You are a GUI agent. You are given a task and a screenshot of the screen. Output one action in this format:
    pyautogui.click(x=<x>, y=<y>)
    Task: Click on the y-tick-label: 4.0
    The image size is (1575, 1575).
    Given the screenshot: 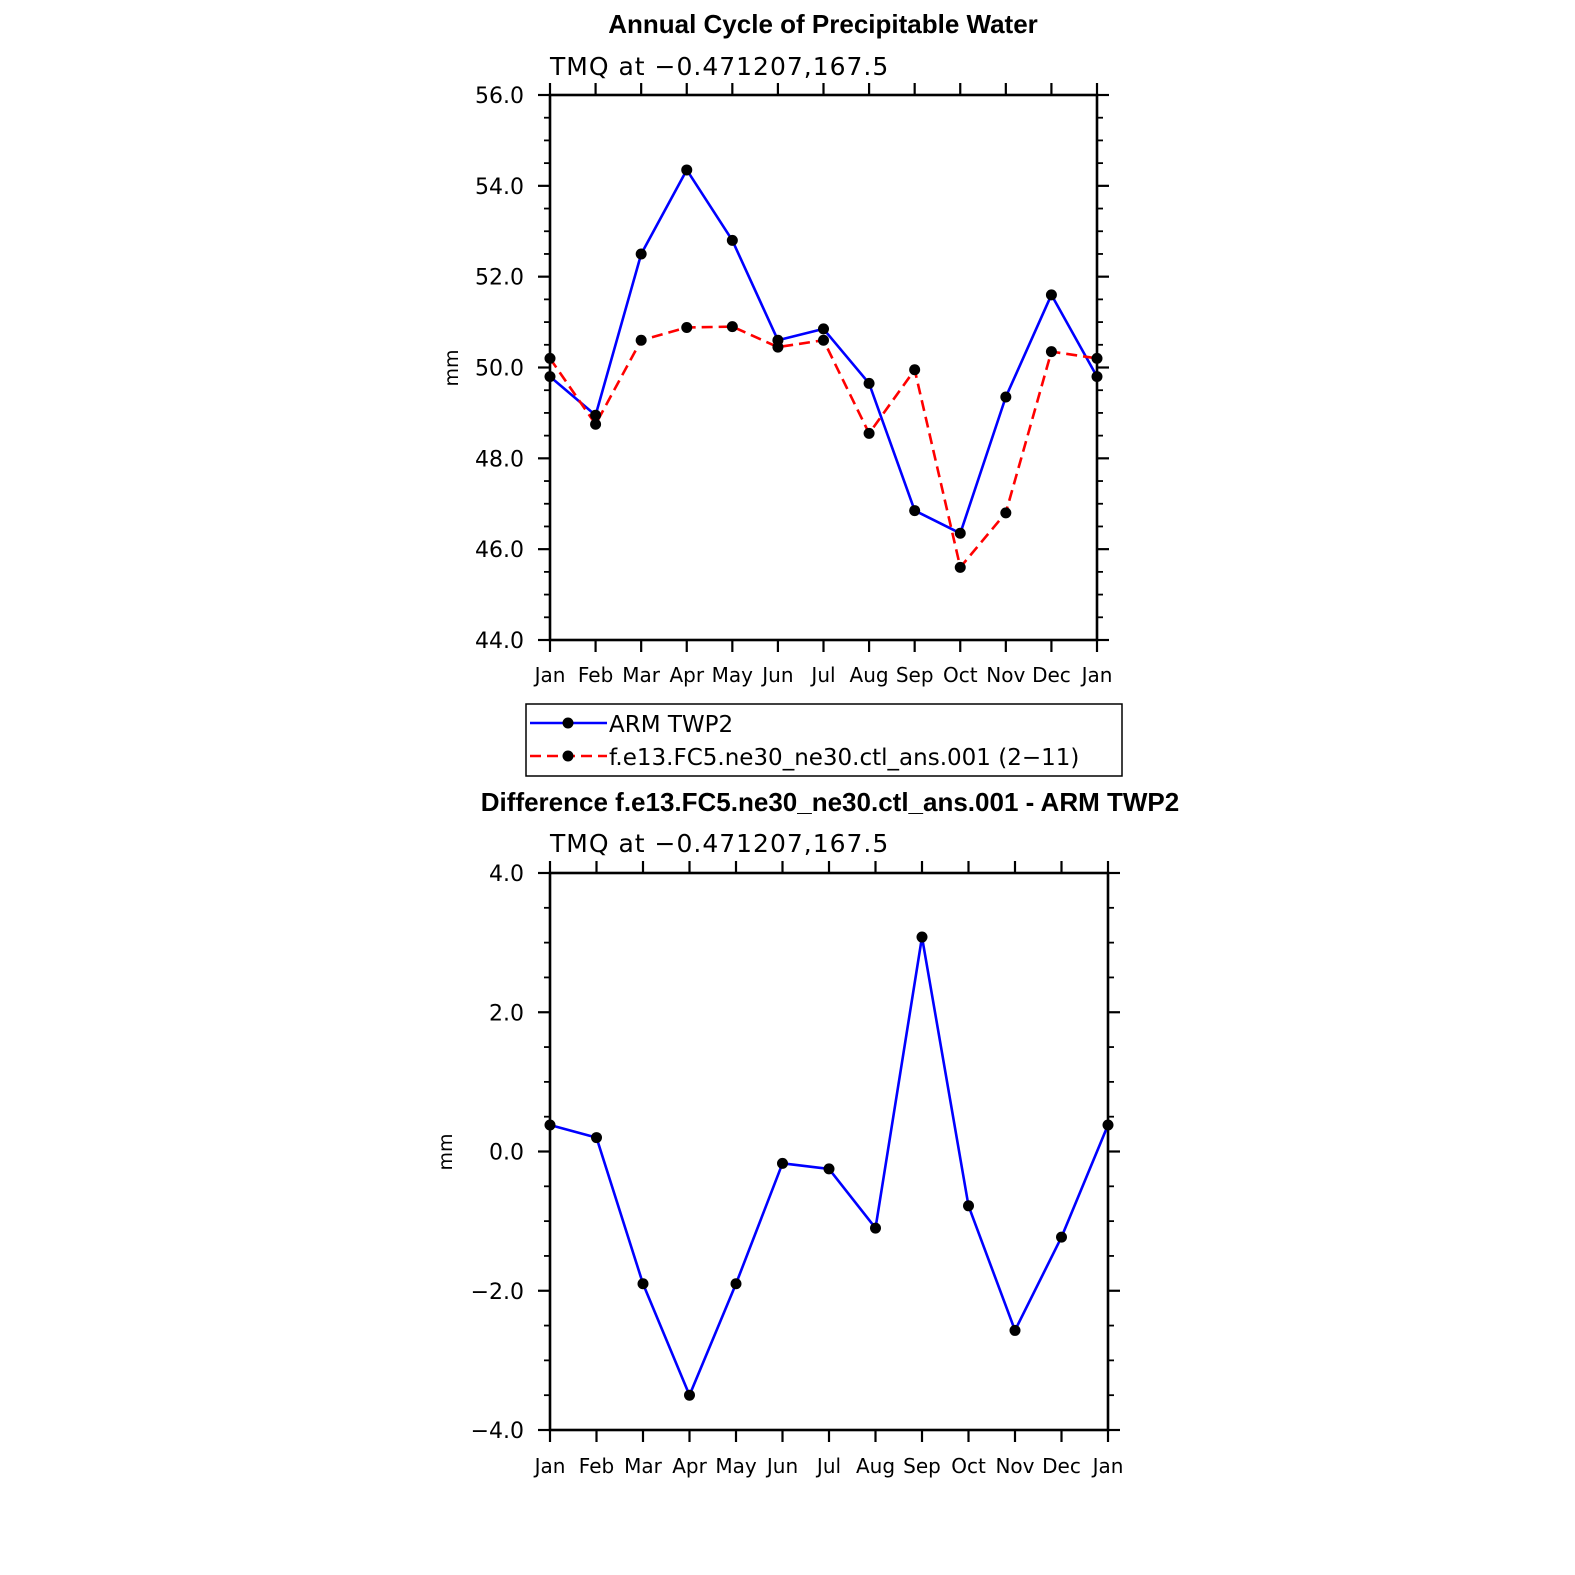 What is the action you would take?
    pyautogui.click(x=506, y=874)
    